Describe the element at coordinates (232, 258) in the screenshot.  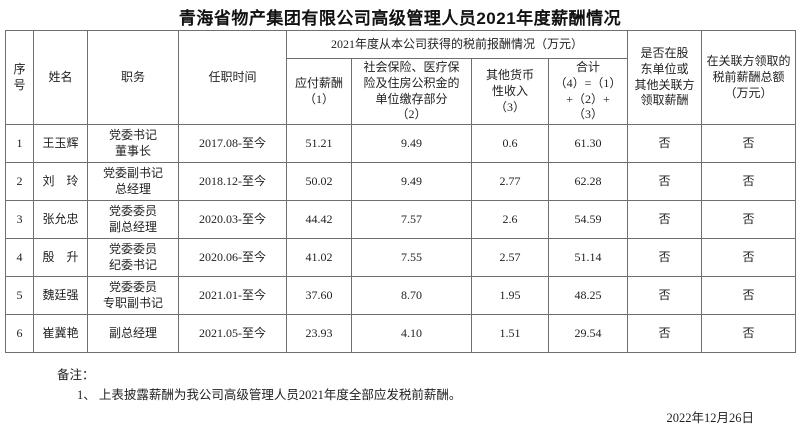
I see `cell-tenure: 2020.06-至今` at that location.